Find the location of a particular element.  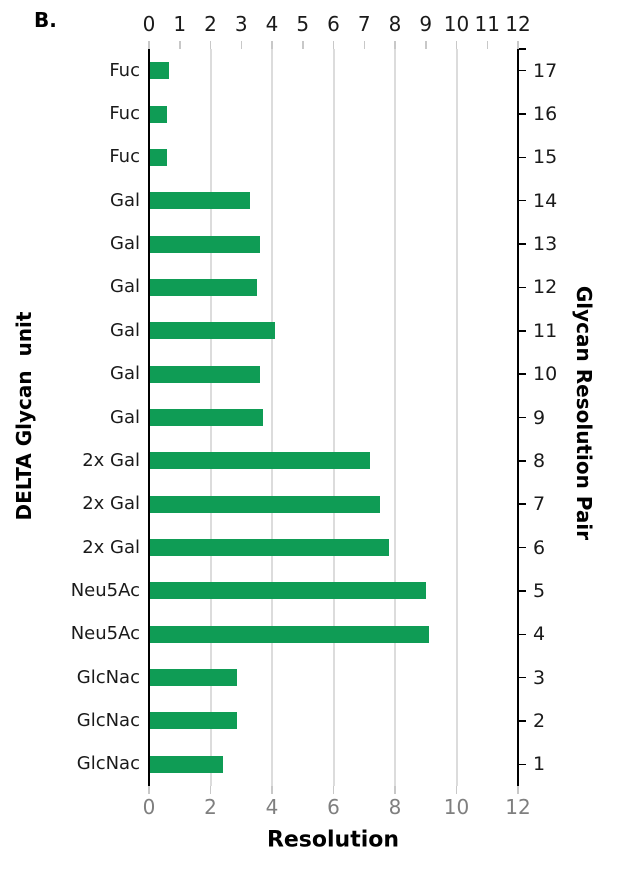

pair-number-5: 5 is located at coordinates (539, 590).